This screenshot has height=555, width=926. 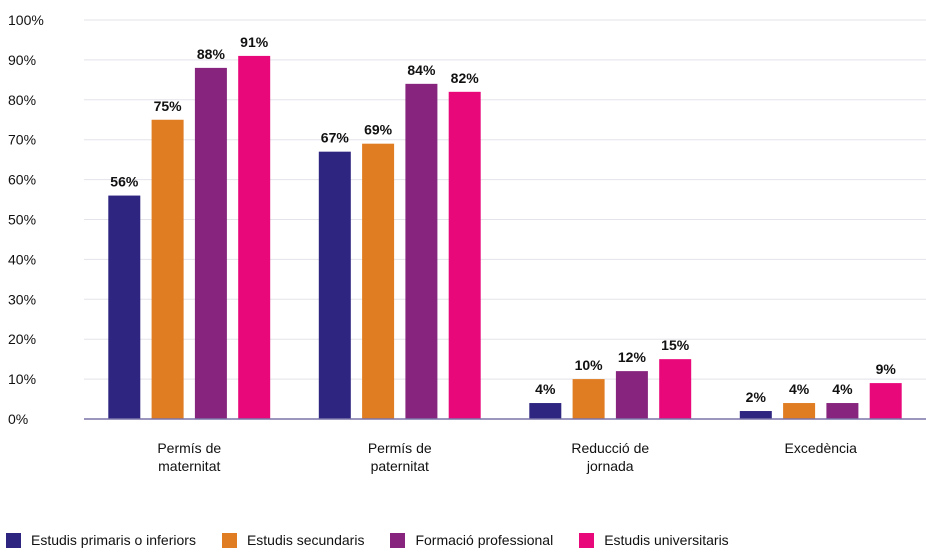 What do you see at coordinates (22, 299) in the screenshot?
I see `y-tick-label: 30%` at bounding box center [22, 299].